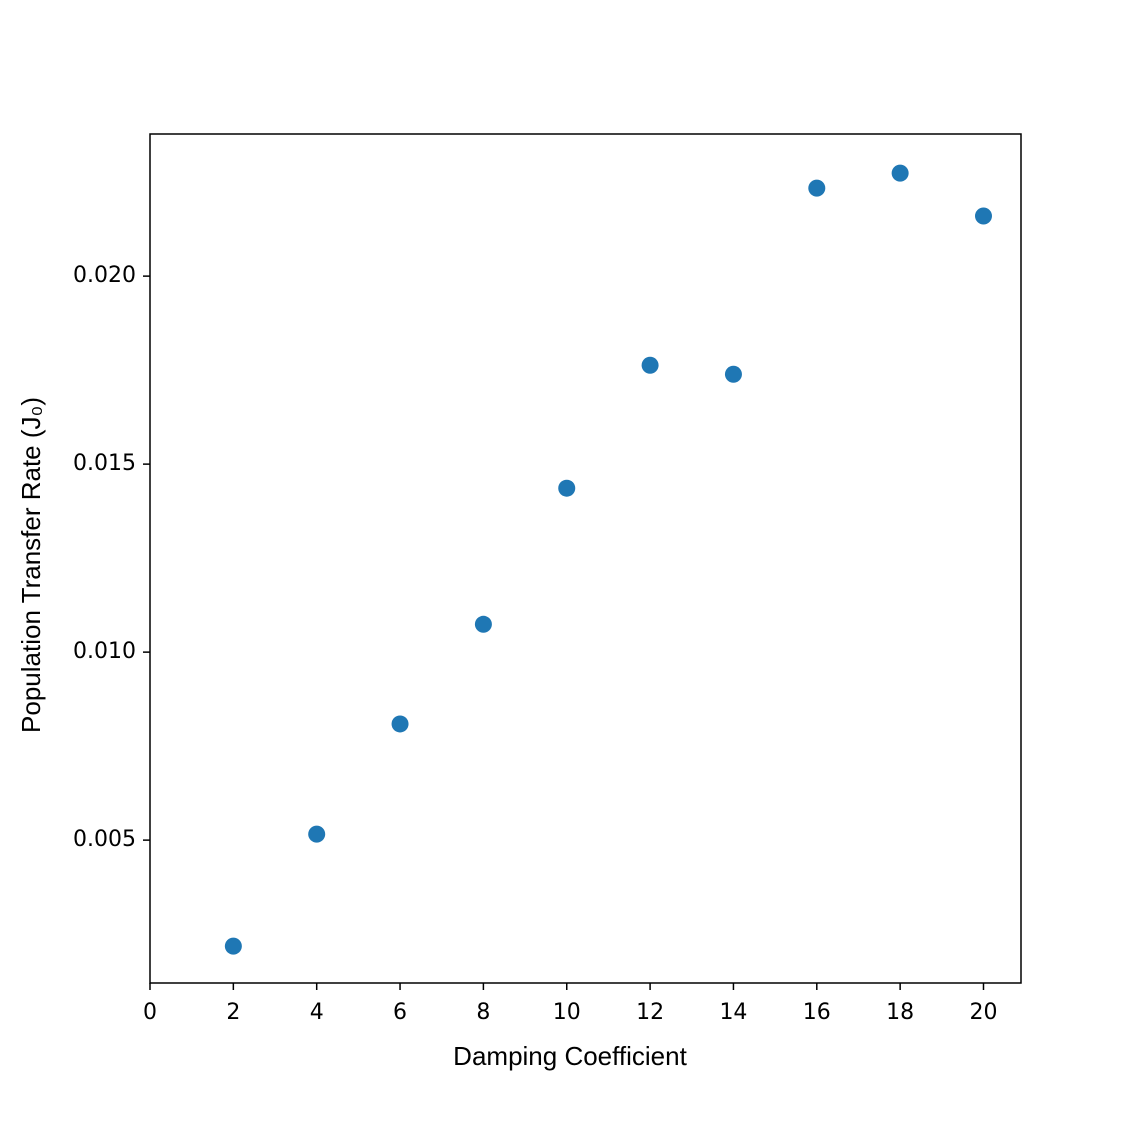 This screenshot has width=1134, height=1125. I want to click on x-tick-label: 18, so click(900, 1012).